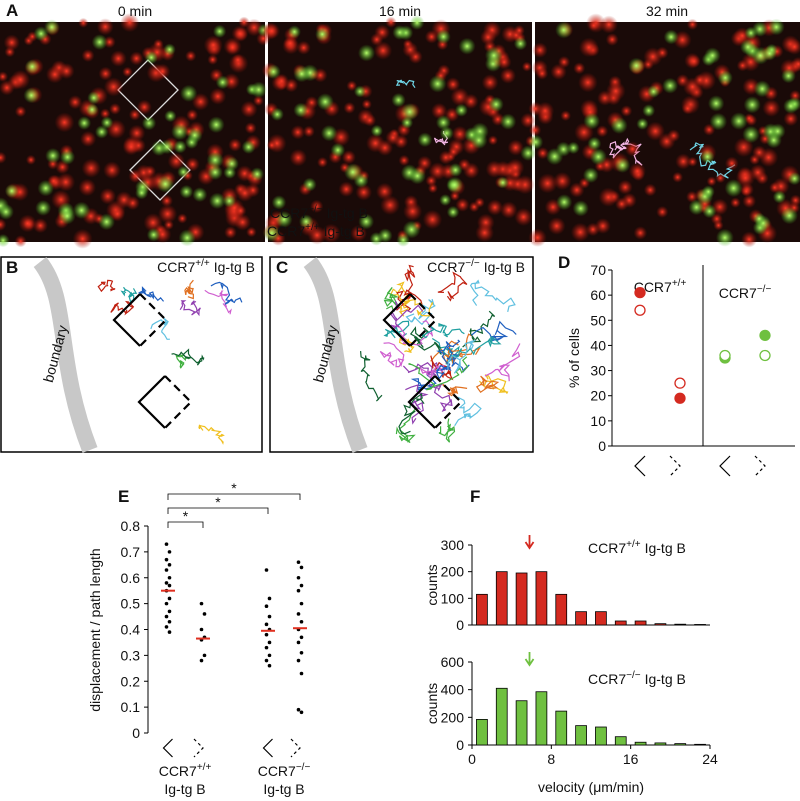 Image resolution: width=800 pixels, height=801 pixels. What do you see at coordinates (185, 770) in the screenshot?
I see `group-label: CCR7+/+` at bounding box center [185, 770].